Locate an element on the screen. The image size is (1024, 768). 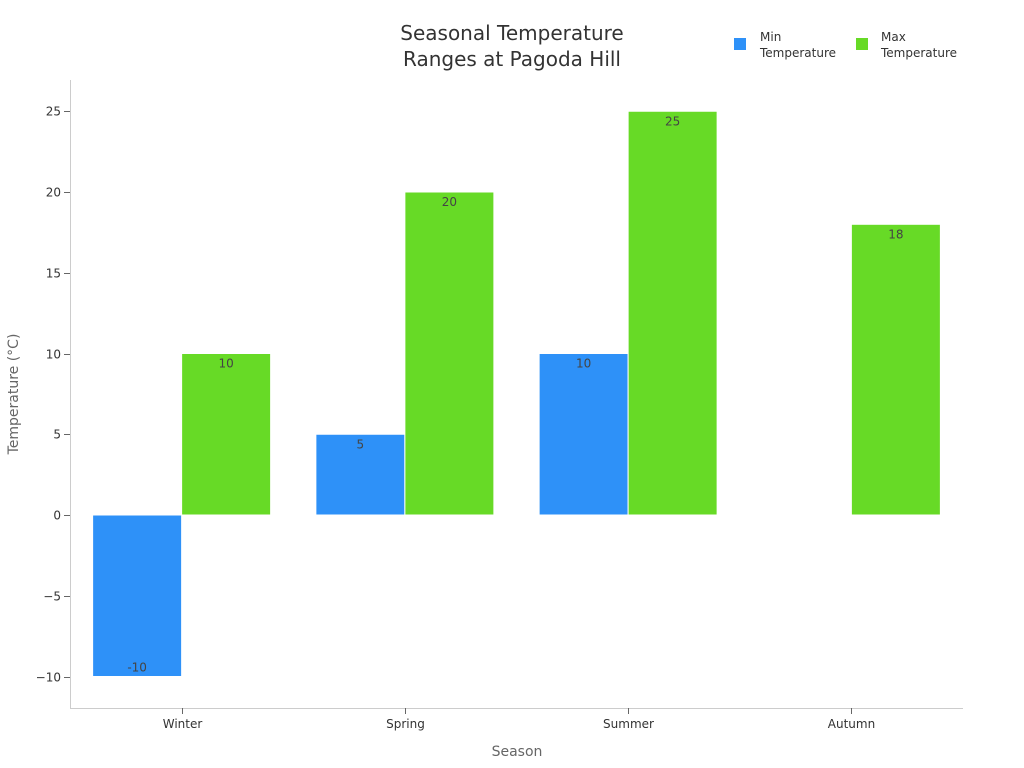
x-tick-label: Winter is located at coordinates (183, 724).